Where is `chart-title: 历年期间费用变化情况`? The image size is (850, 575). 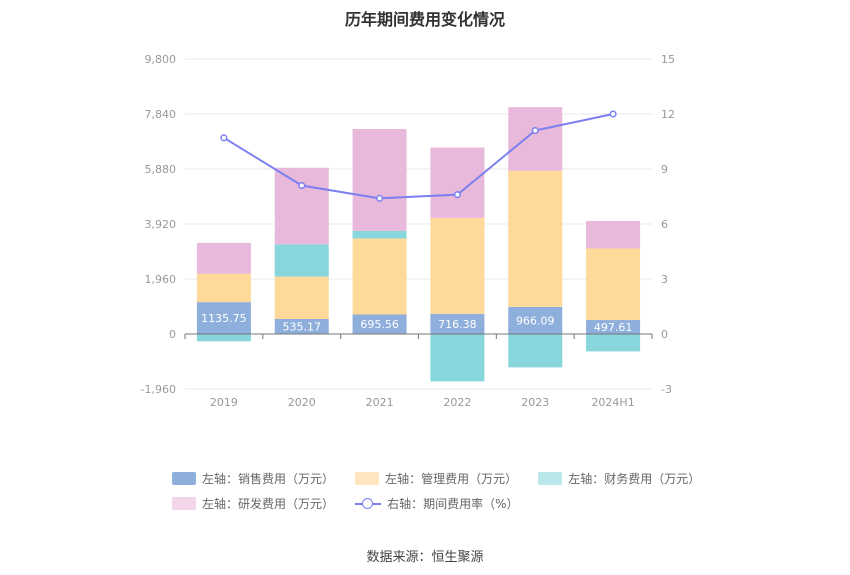
chart-title: 历年期间费用变化情况 is located at coordinates (424, 19).